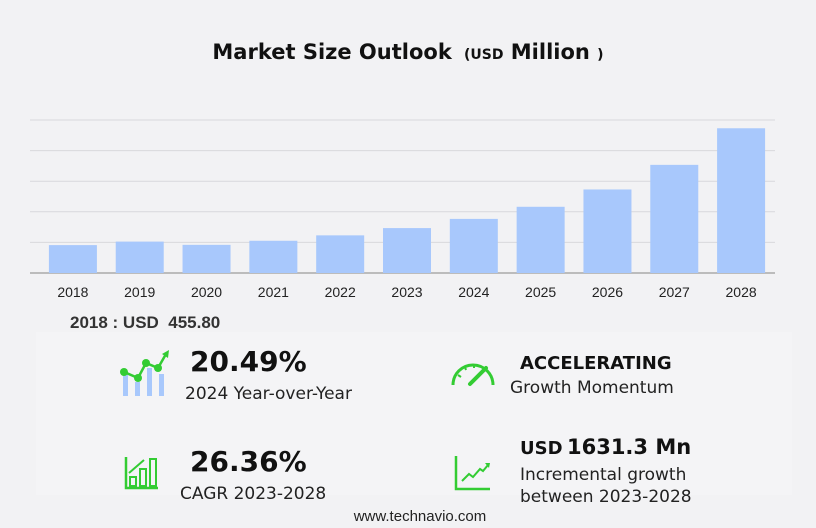 Image resolution: width=816 pixels, height=528 pixels. Describe the element at coordinates (248, 361) in the screenshot. I see `yoy-value: 20.49%` at that location.